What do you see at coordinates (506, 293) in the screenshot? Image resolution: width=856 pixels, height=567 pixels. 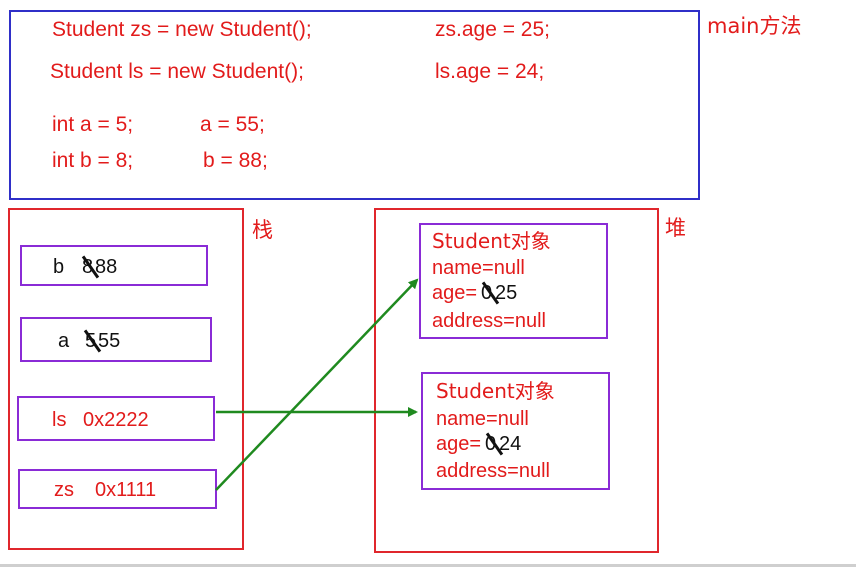 I see `heap-object-1-age-new: 25` at bounding box center [506, 293].